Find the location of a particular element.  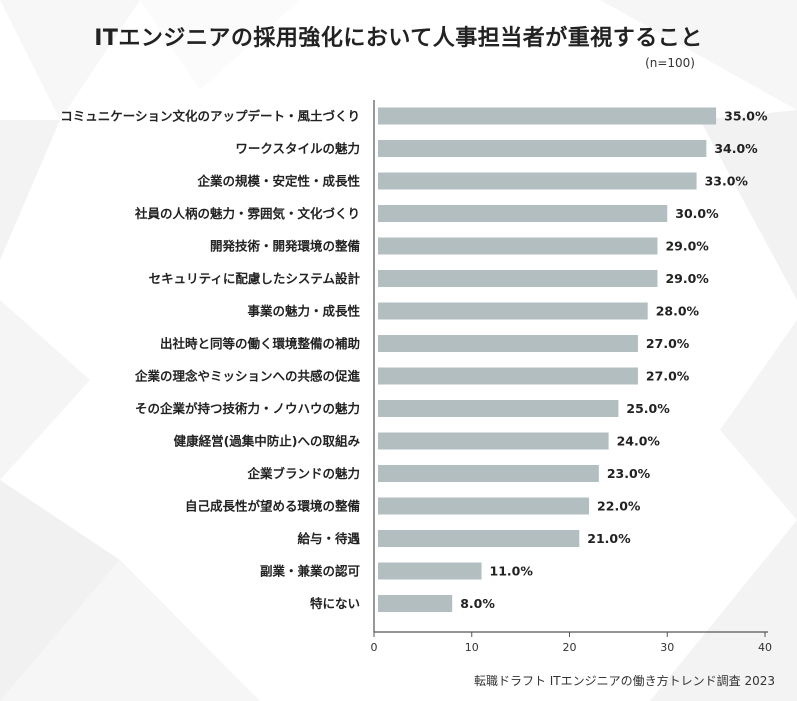

category-label: 企業ブランドの魅力 is located at coordinates (303, 473).